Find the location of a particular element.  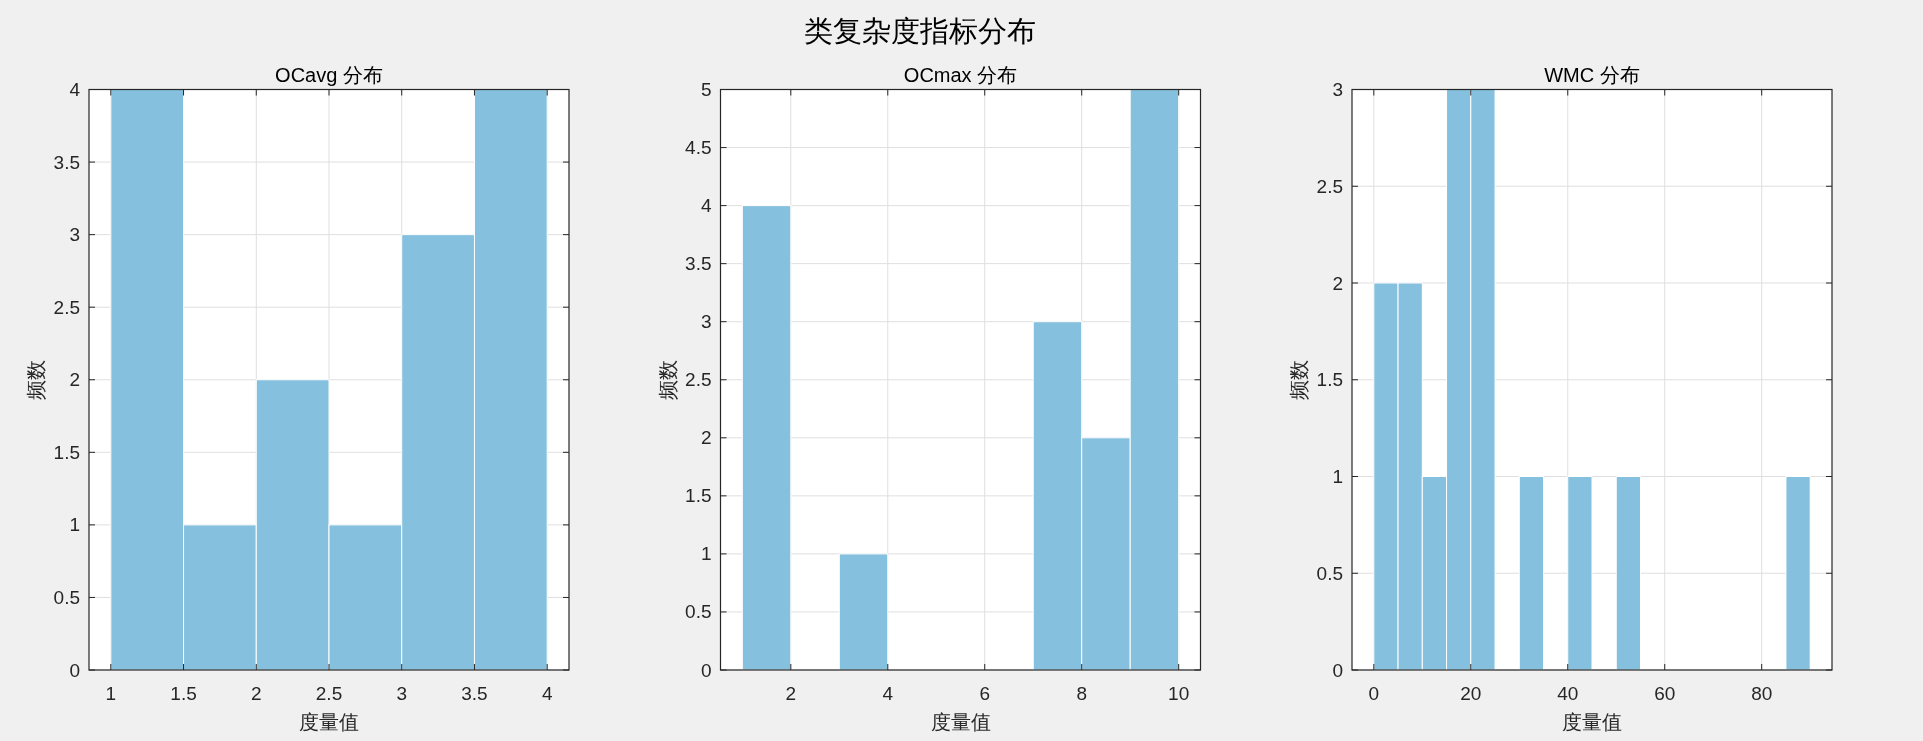

title: 类复杂度指标分布 is located at coordinates (920, 31).